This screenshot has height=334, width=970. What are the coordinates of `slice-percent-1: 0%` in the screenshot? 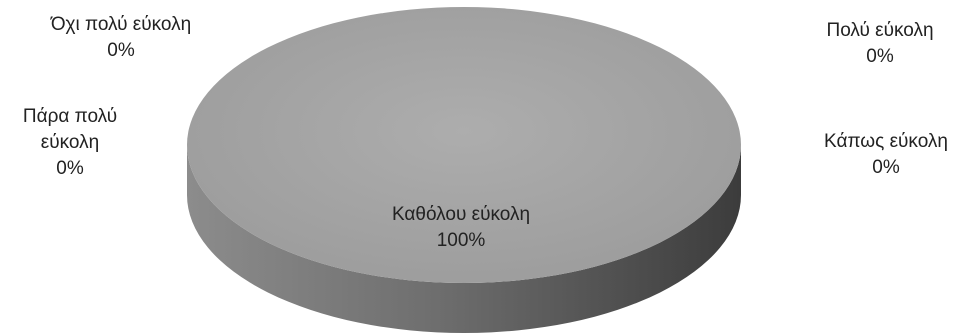 It's located at (880, 56).